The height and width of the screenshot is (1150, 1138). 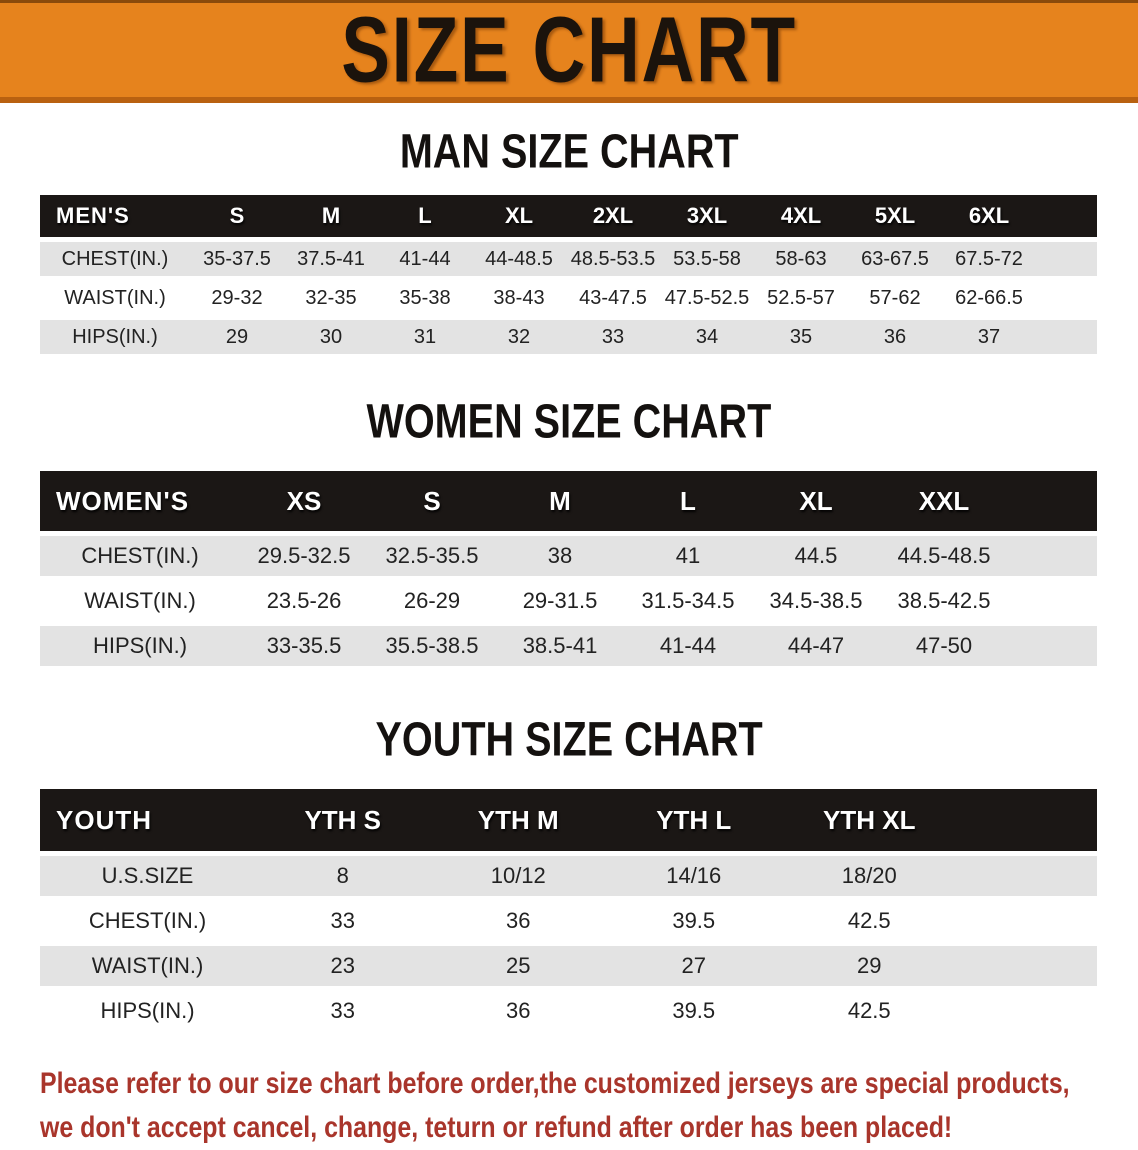 What do you see at coordinates (688, 501) in the screenshot?
I see `size-column-header: L` at bounding box center [688, 501].